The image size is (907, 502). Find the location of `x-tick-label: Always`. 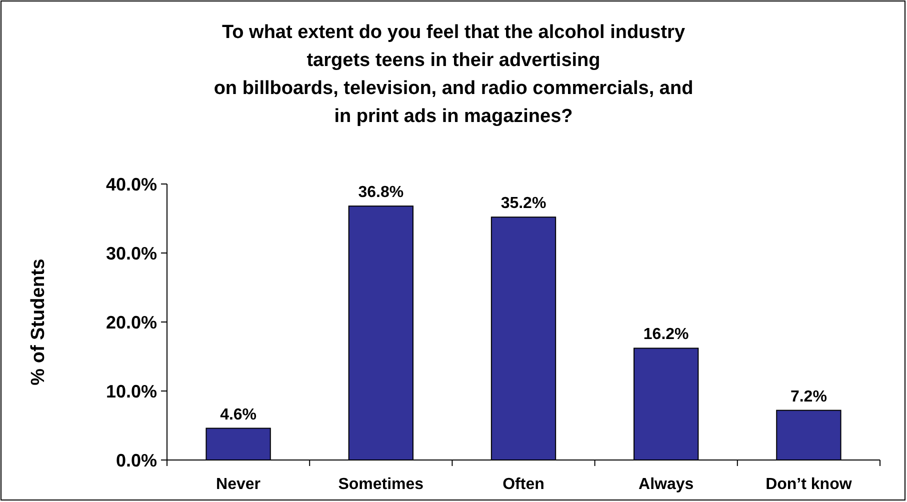

x-tick-label: Always is located at coordinates (666, 484).